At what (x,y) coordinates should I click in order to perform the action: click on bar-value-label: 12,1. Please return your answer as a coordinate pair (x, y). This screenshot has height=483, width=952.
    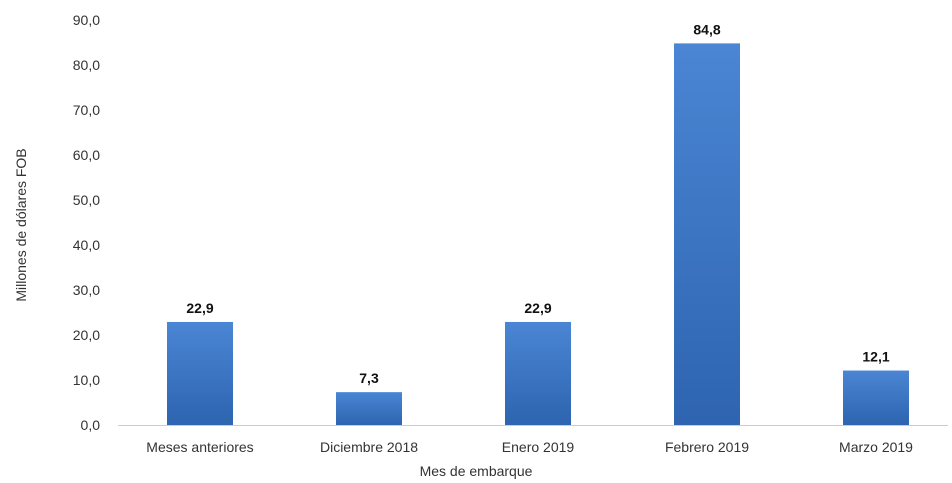
    Looking at the image, I should click on (875, 357).